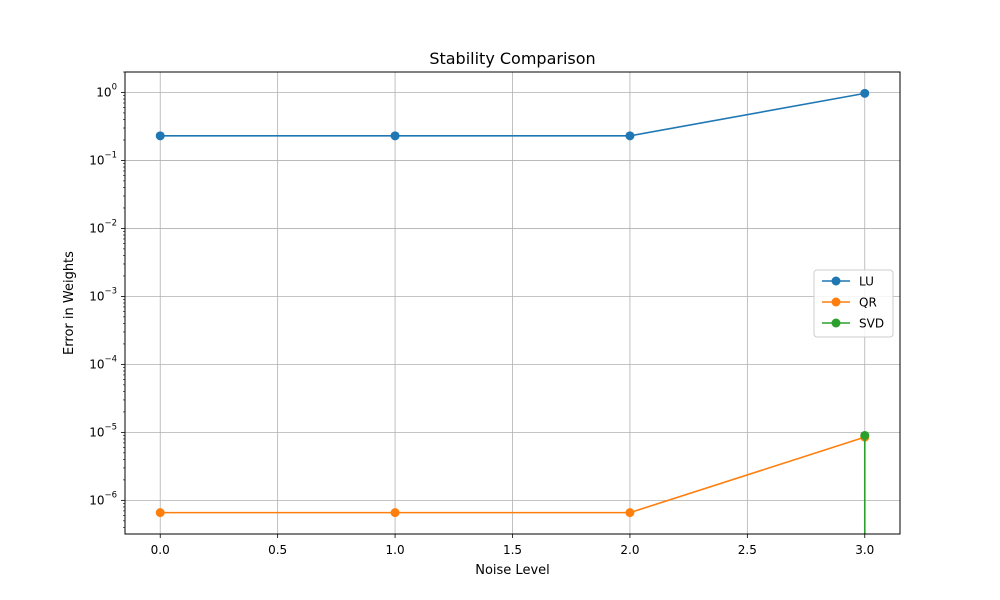  Describe the element at coordinates (395, 550) in the screenshot. I see `x-tick-label: 1.0` at that location.